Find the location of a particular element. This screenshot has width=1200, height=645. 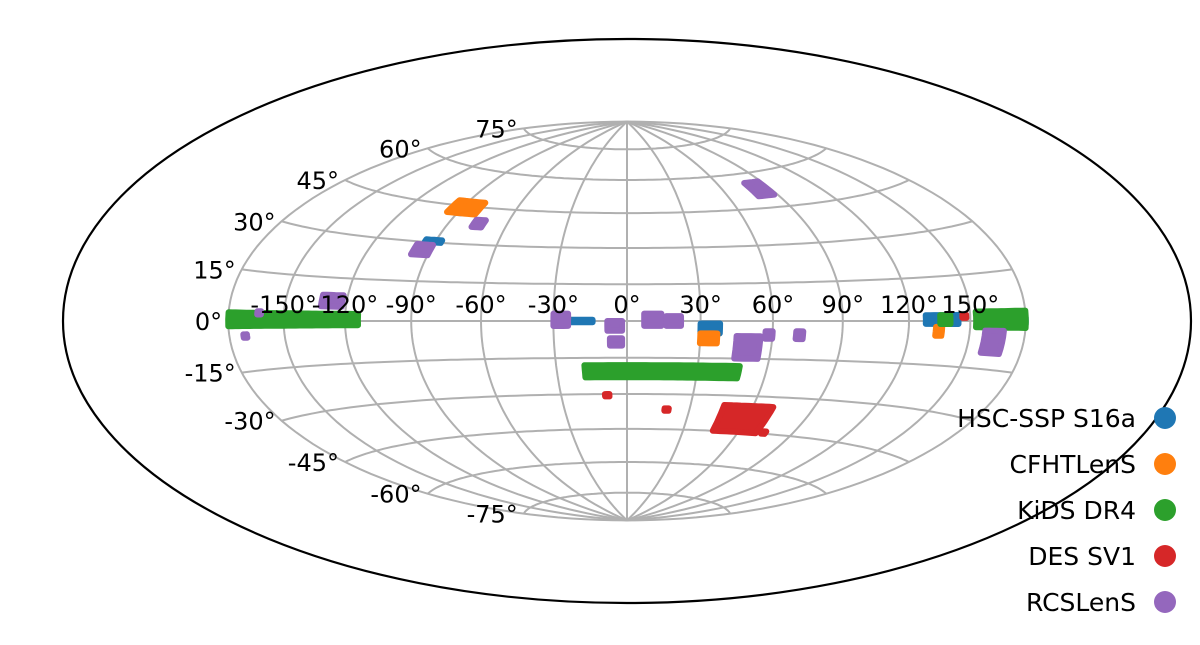

longitude-tick-label: -60° is located at coordinates (480, 305).